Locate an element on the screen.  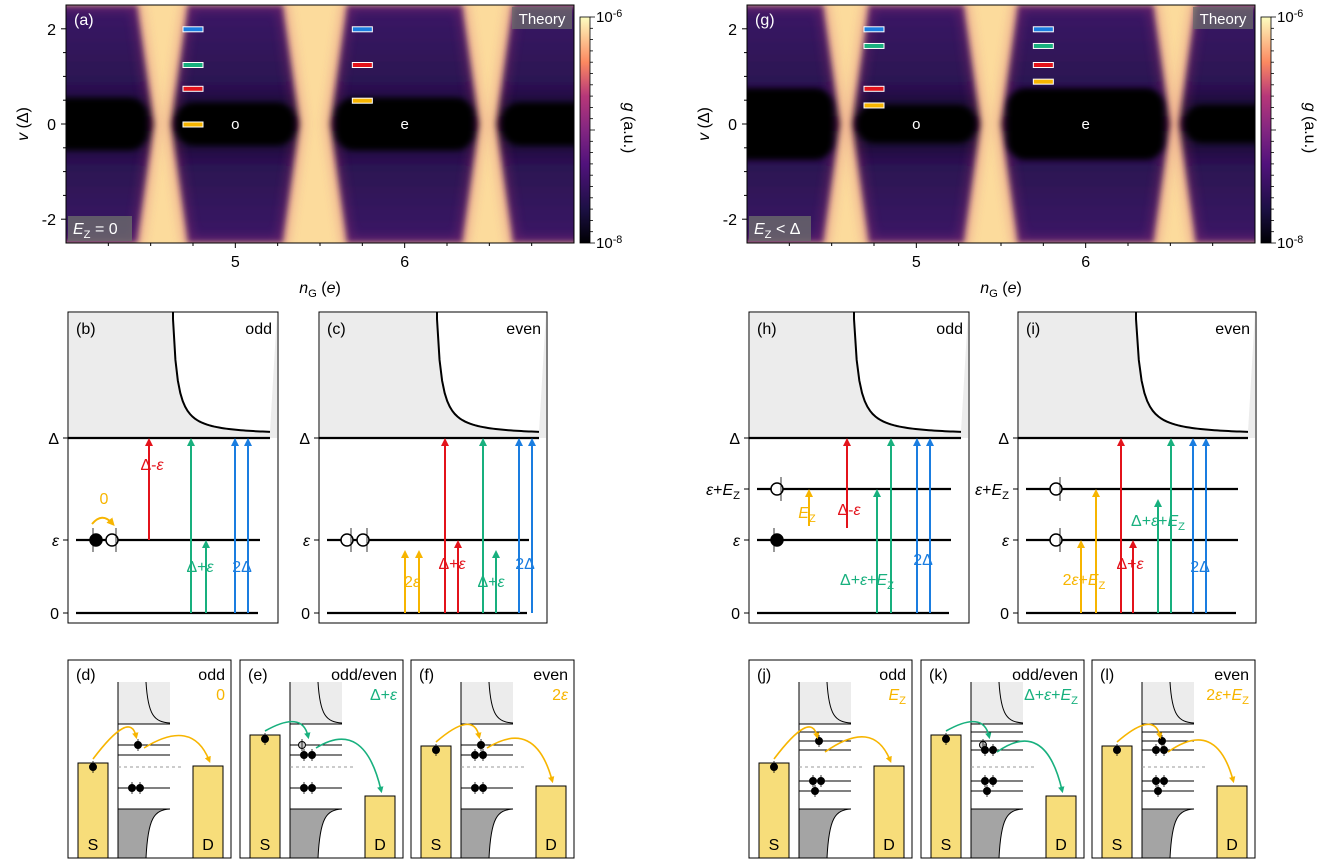
process-diagram-e: S D (e) odd/even Δ+ε is located at coordinates (321, 759).